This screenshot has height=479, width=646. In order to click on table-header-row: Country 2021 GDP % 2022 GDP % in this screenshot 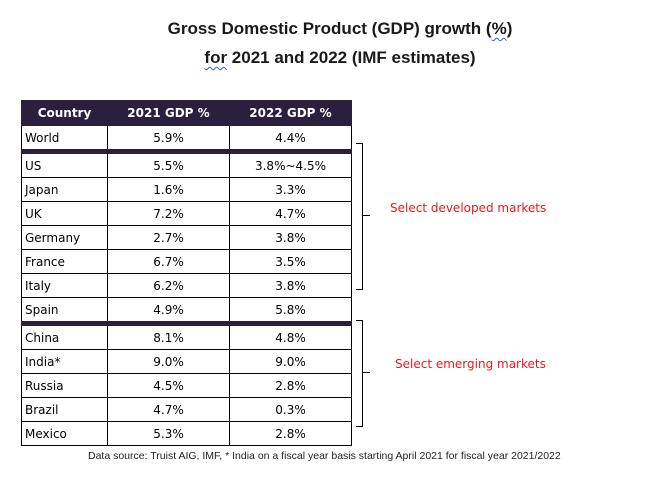, I will do `click(186, 113)`.